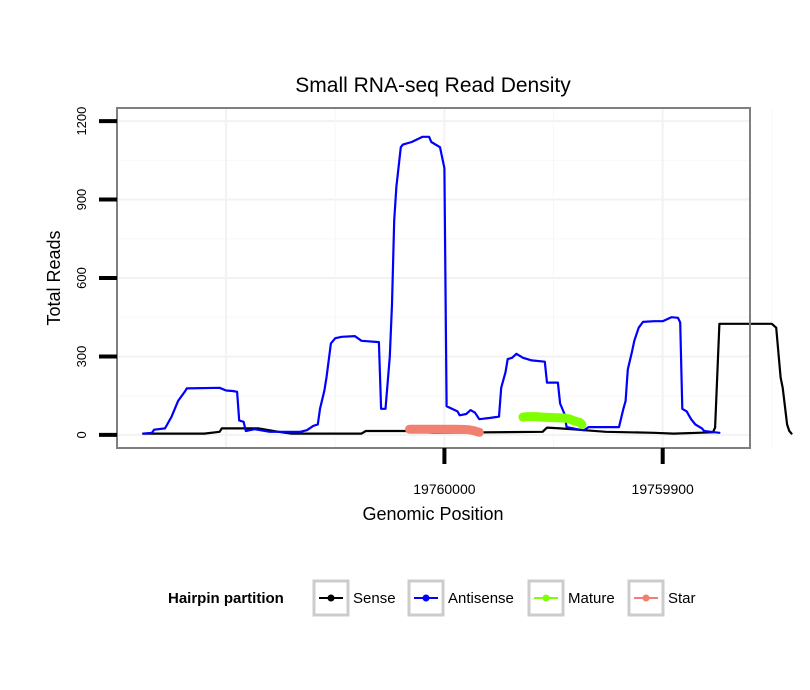 The height and width of the screenshot is (690, 810). What do you see at coordinates (81, 278) in the screenshot?
I see `y-tick-label: 600` at bounding box center [81, 278].